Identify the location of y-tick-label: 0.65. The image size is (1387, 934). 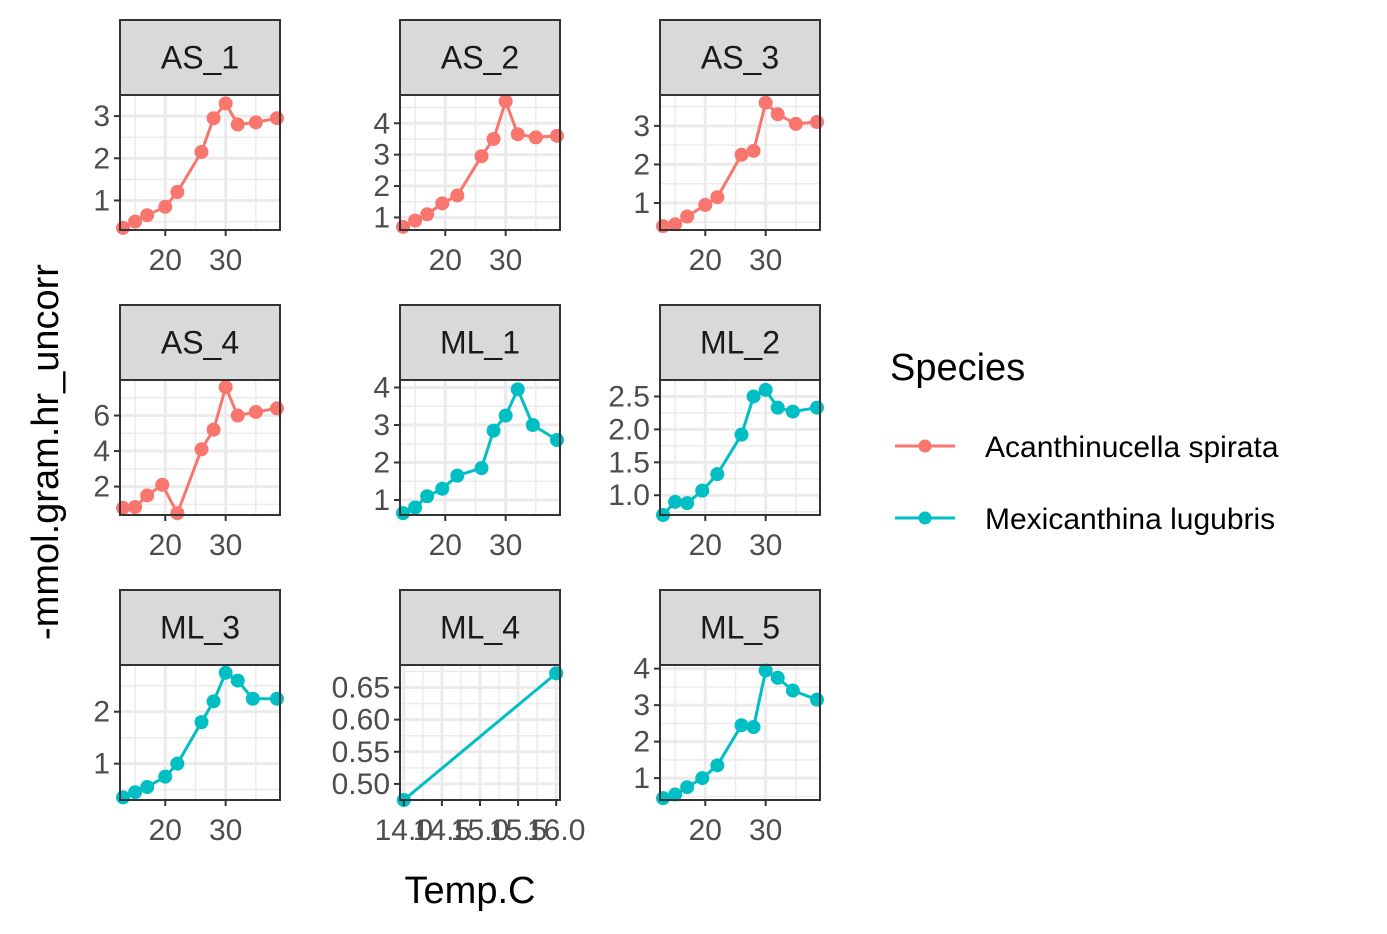
(361, 688).